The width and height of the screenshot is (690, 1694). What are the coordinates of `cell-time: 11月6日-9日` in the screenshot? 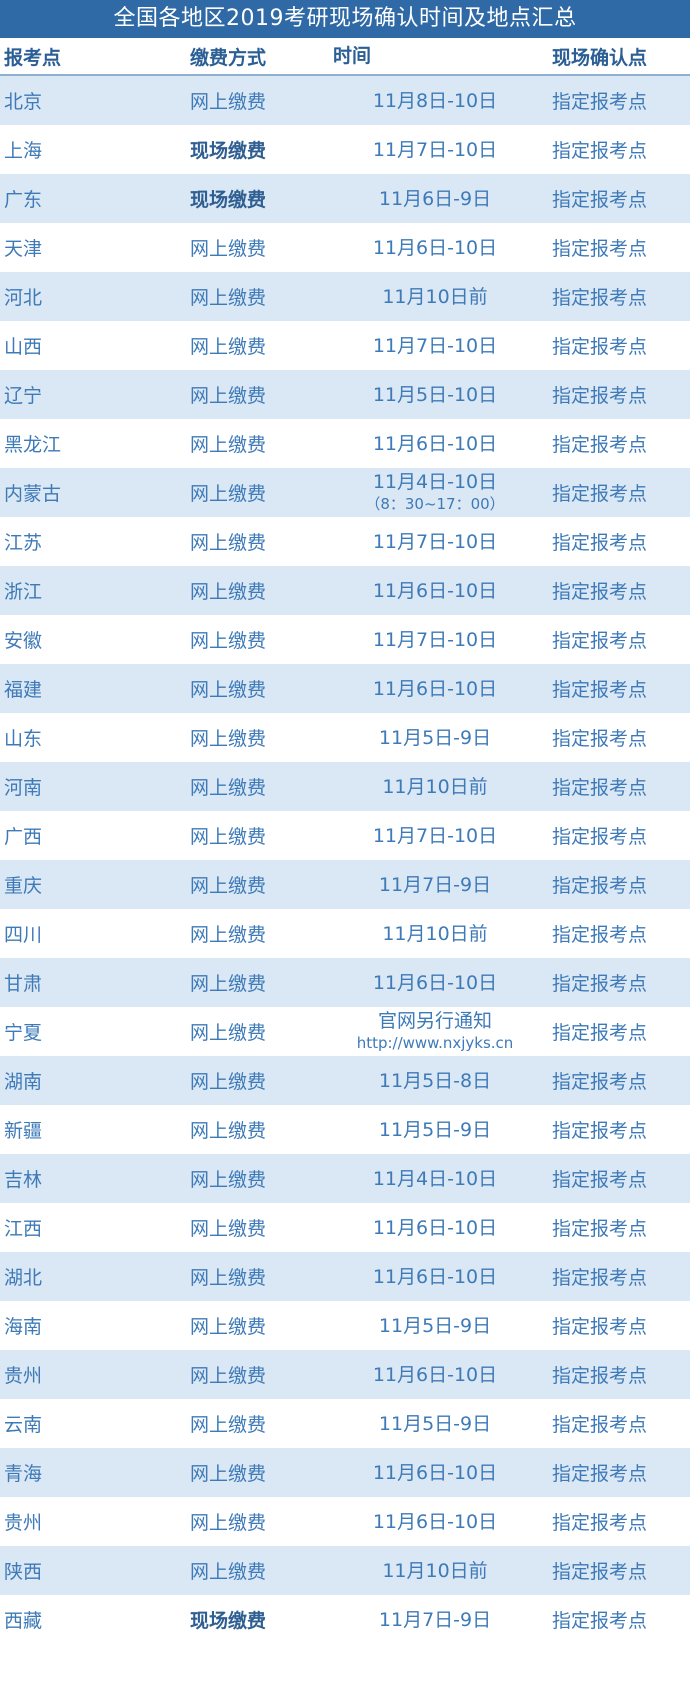 It's located at (435, 199).